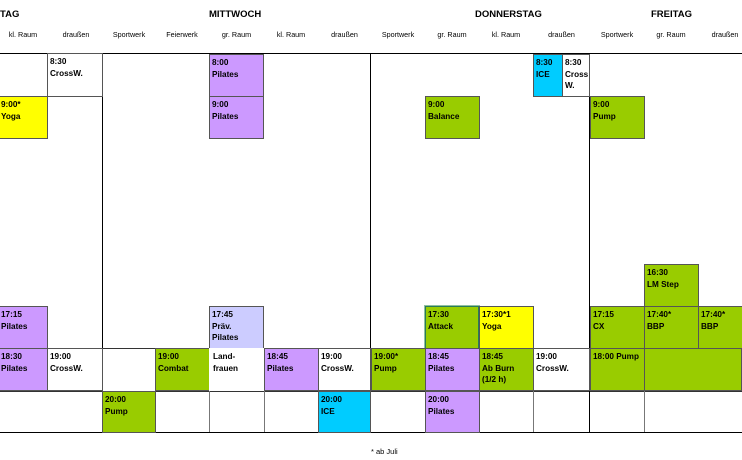  I want to click on event-wed-ice-2000: 20:00 ICE, so click(344, 412).